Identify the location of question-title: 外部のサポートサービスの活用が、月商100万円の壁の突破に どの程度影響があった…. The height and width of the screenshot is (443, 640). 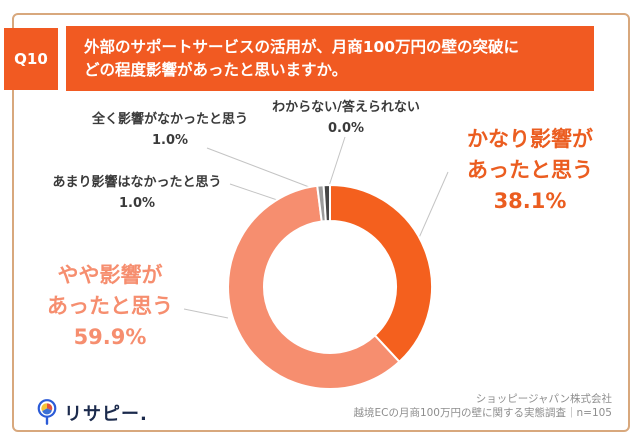
(330, 58).